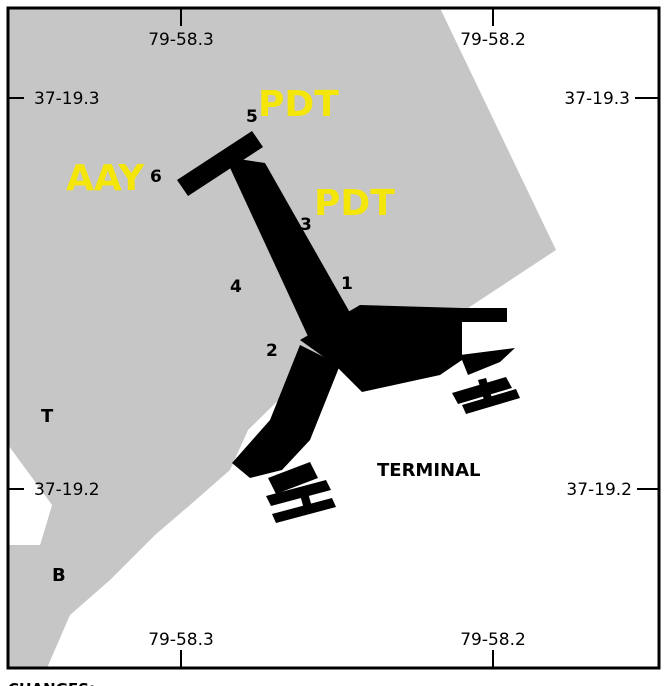 Image resolution: width=669 pixels, height=686 pixels. Describe the element at coordinates (59, 575) in the screenshot. I see `taxiway-b-label: B` at that location.